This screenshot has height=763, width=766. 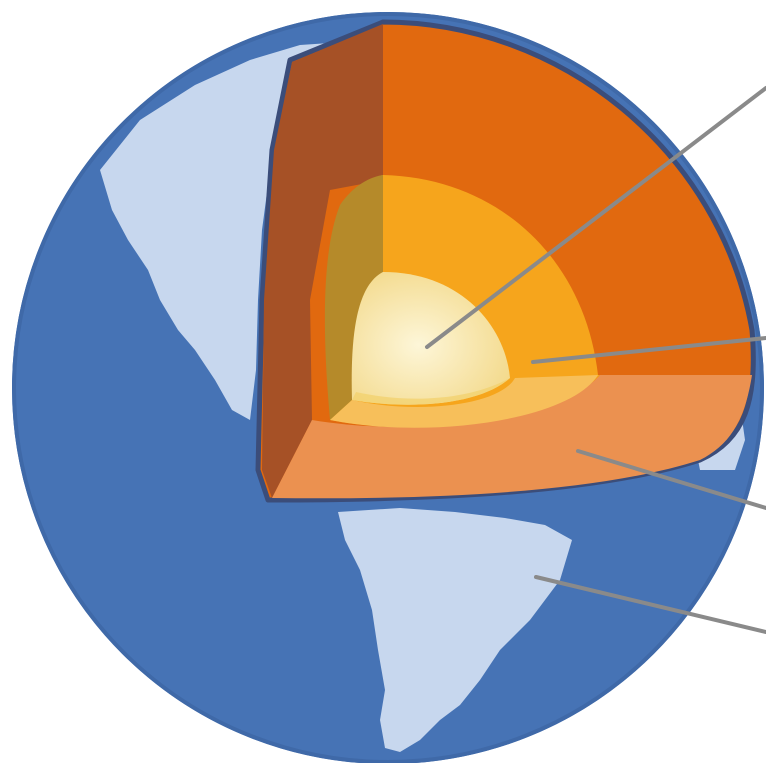 I want to click on leader-line-mantle, so click(x=671, y=479).